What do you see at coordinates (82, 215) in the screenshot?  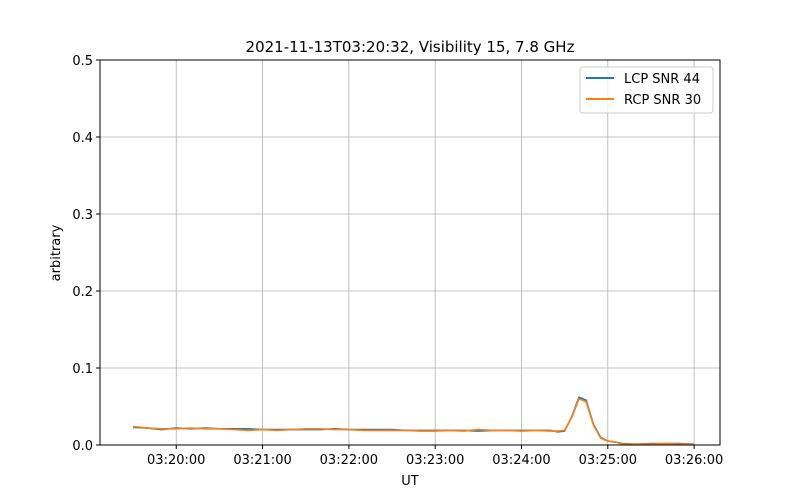 I see `y-tick-label: 0.3` at bounding box center [82, 215].